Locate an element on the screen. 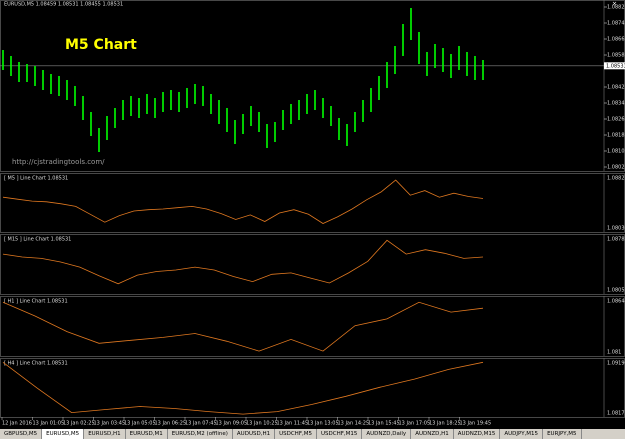 The width and height of the screenshot is (625, 439). price-label: 1.08105 is located at coordinates (616, 152).